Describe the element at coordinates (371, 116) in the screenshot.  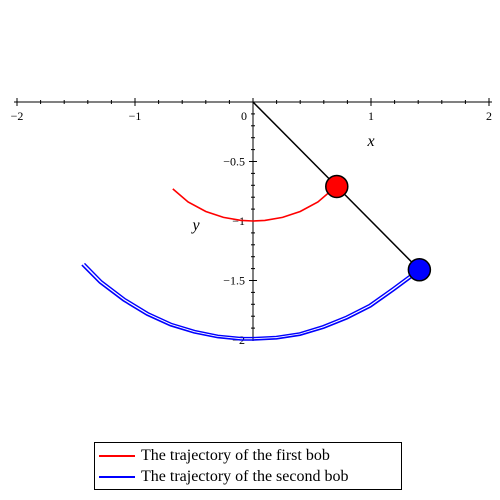
I see `x-tick-label: 1` at that location.